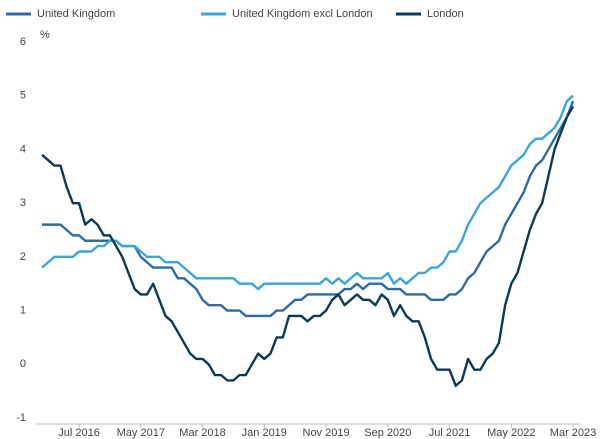 The width and height of the screenshot is (612, 439). What do you see at coordinates (21, 418) in the screenshot?
I see `y-tick-label: -1` at bounding box center [21, 418].